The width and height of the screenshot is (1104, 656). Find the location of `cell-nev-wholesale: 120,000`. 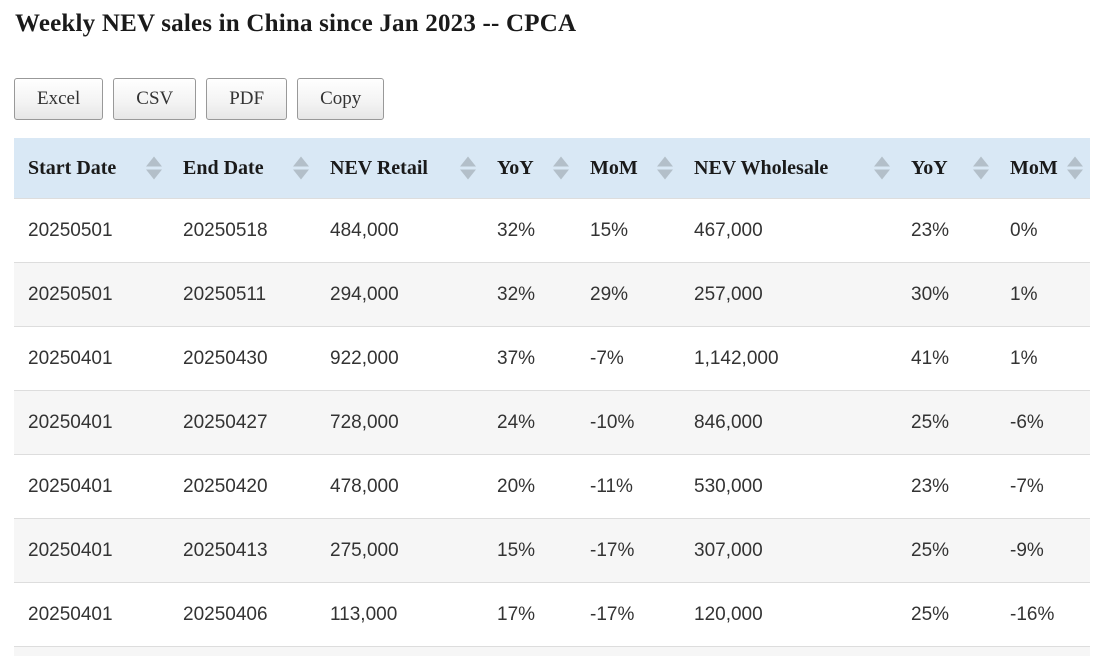

cell-nev-wholesale: 120,000 is located at coordinates (788, 614).